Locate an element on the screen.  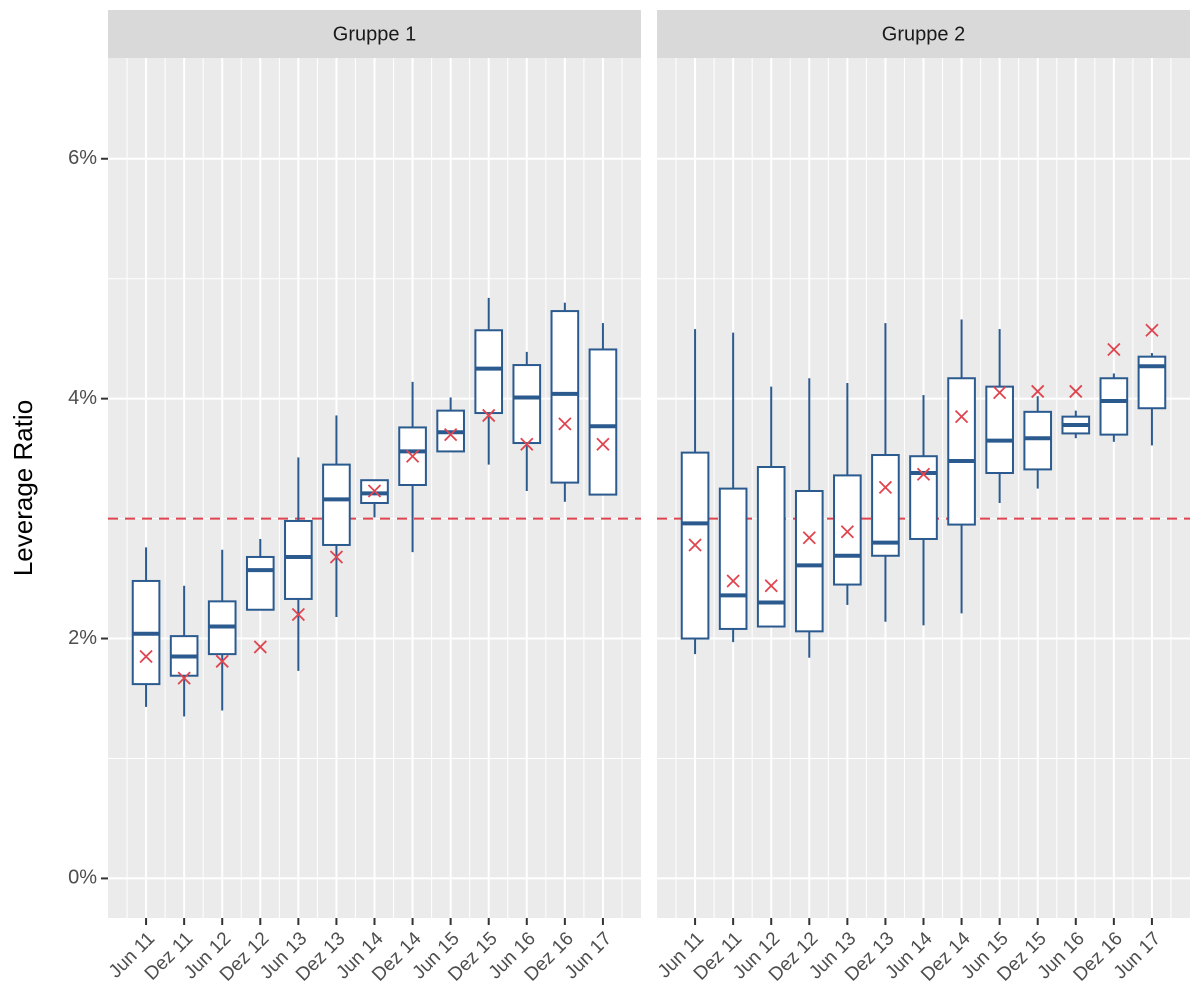
y-tick-label: 0% is located at coordinates (82, 878).